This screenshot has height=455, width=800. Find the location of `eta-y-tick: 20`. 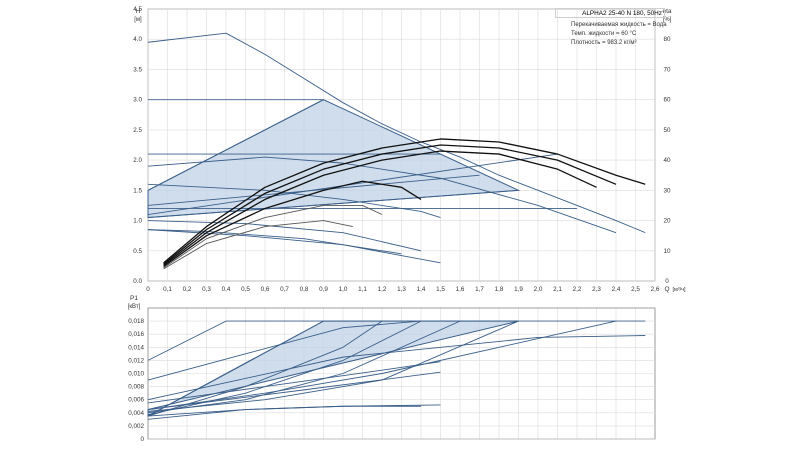

eta-y-tick: 20 is located at coordinates (667, 221).